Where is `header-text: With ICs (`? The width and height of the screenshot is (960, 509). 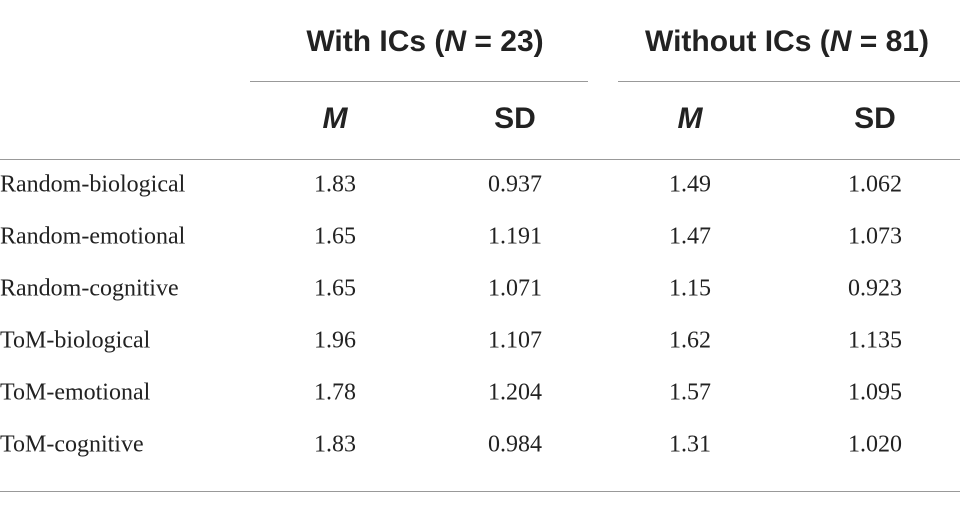 header-text: With ICs ( is located at coordinates (375, 41).